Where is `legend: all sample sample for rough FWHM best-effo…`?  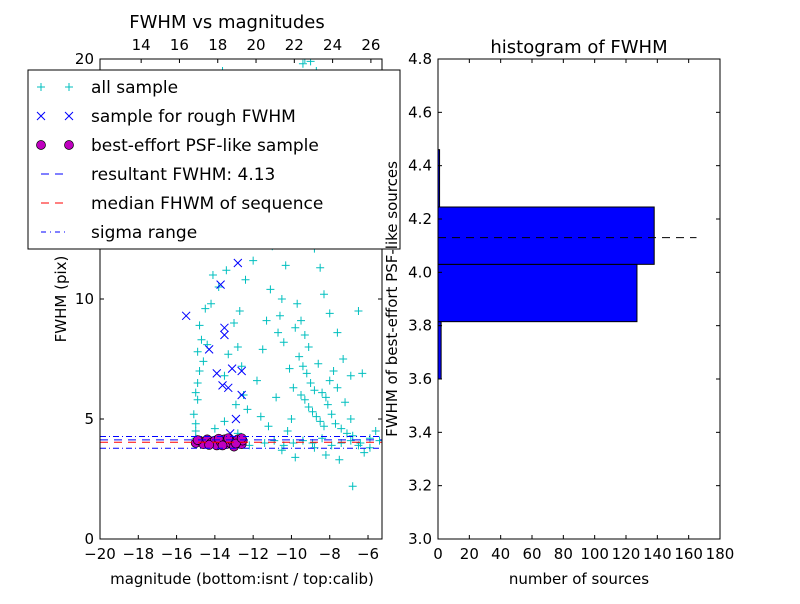 legend: all sample sample for rough FWHM best-effo… is located at coordinates (214, 159).